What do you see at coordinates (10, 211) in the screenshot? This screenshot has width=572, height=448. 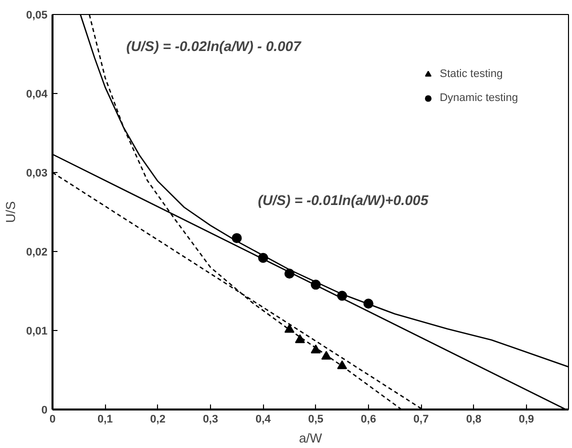 I see `y-axis-title: U/S` at bounding box center [10, 211].